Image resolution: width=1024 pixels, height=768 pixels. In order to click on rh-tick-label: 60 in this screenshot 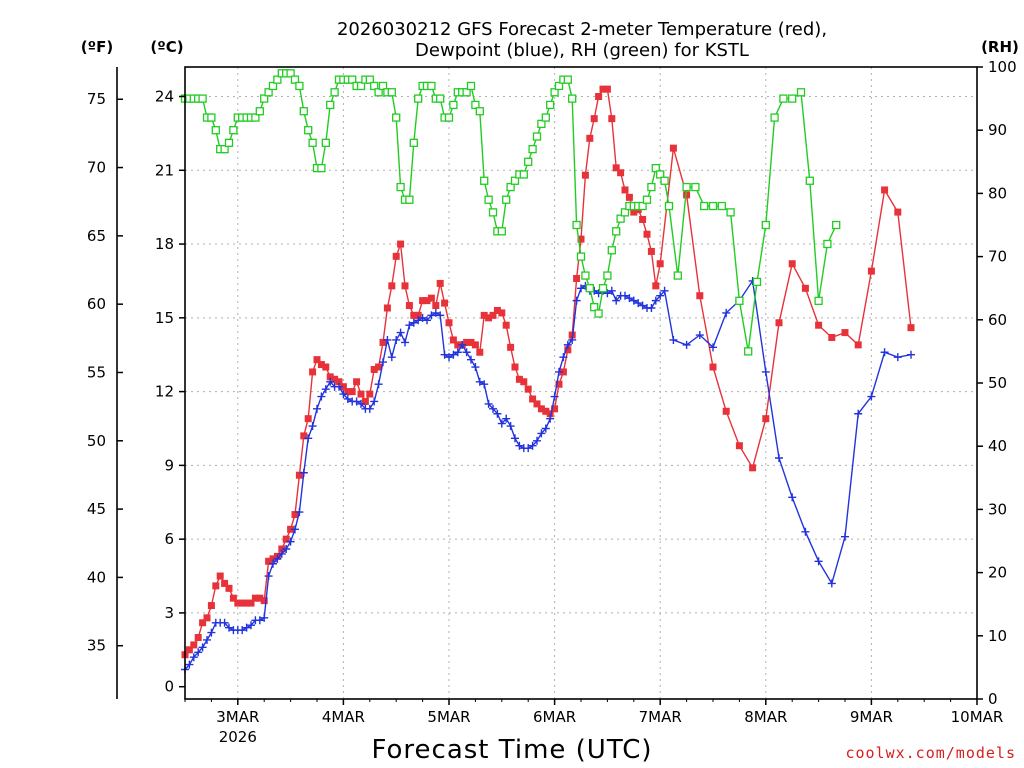, I will do `click(997, 320)`.